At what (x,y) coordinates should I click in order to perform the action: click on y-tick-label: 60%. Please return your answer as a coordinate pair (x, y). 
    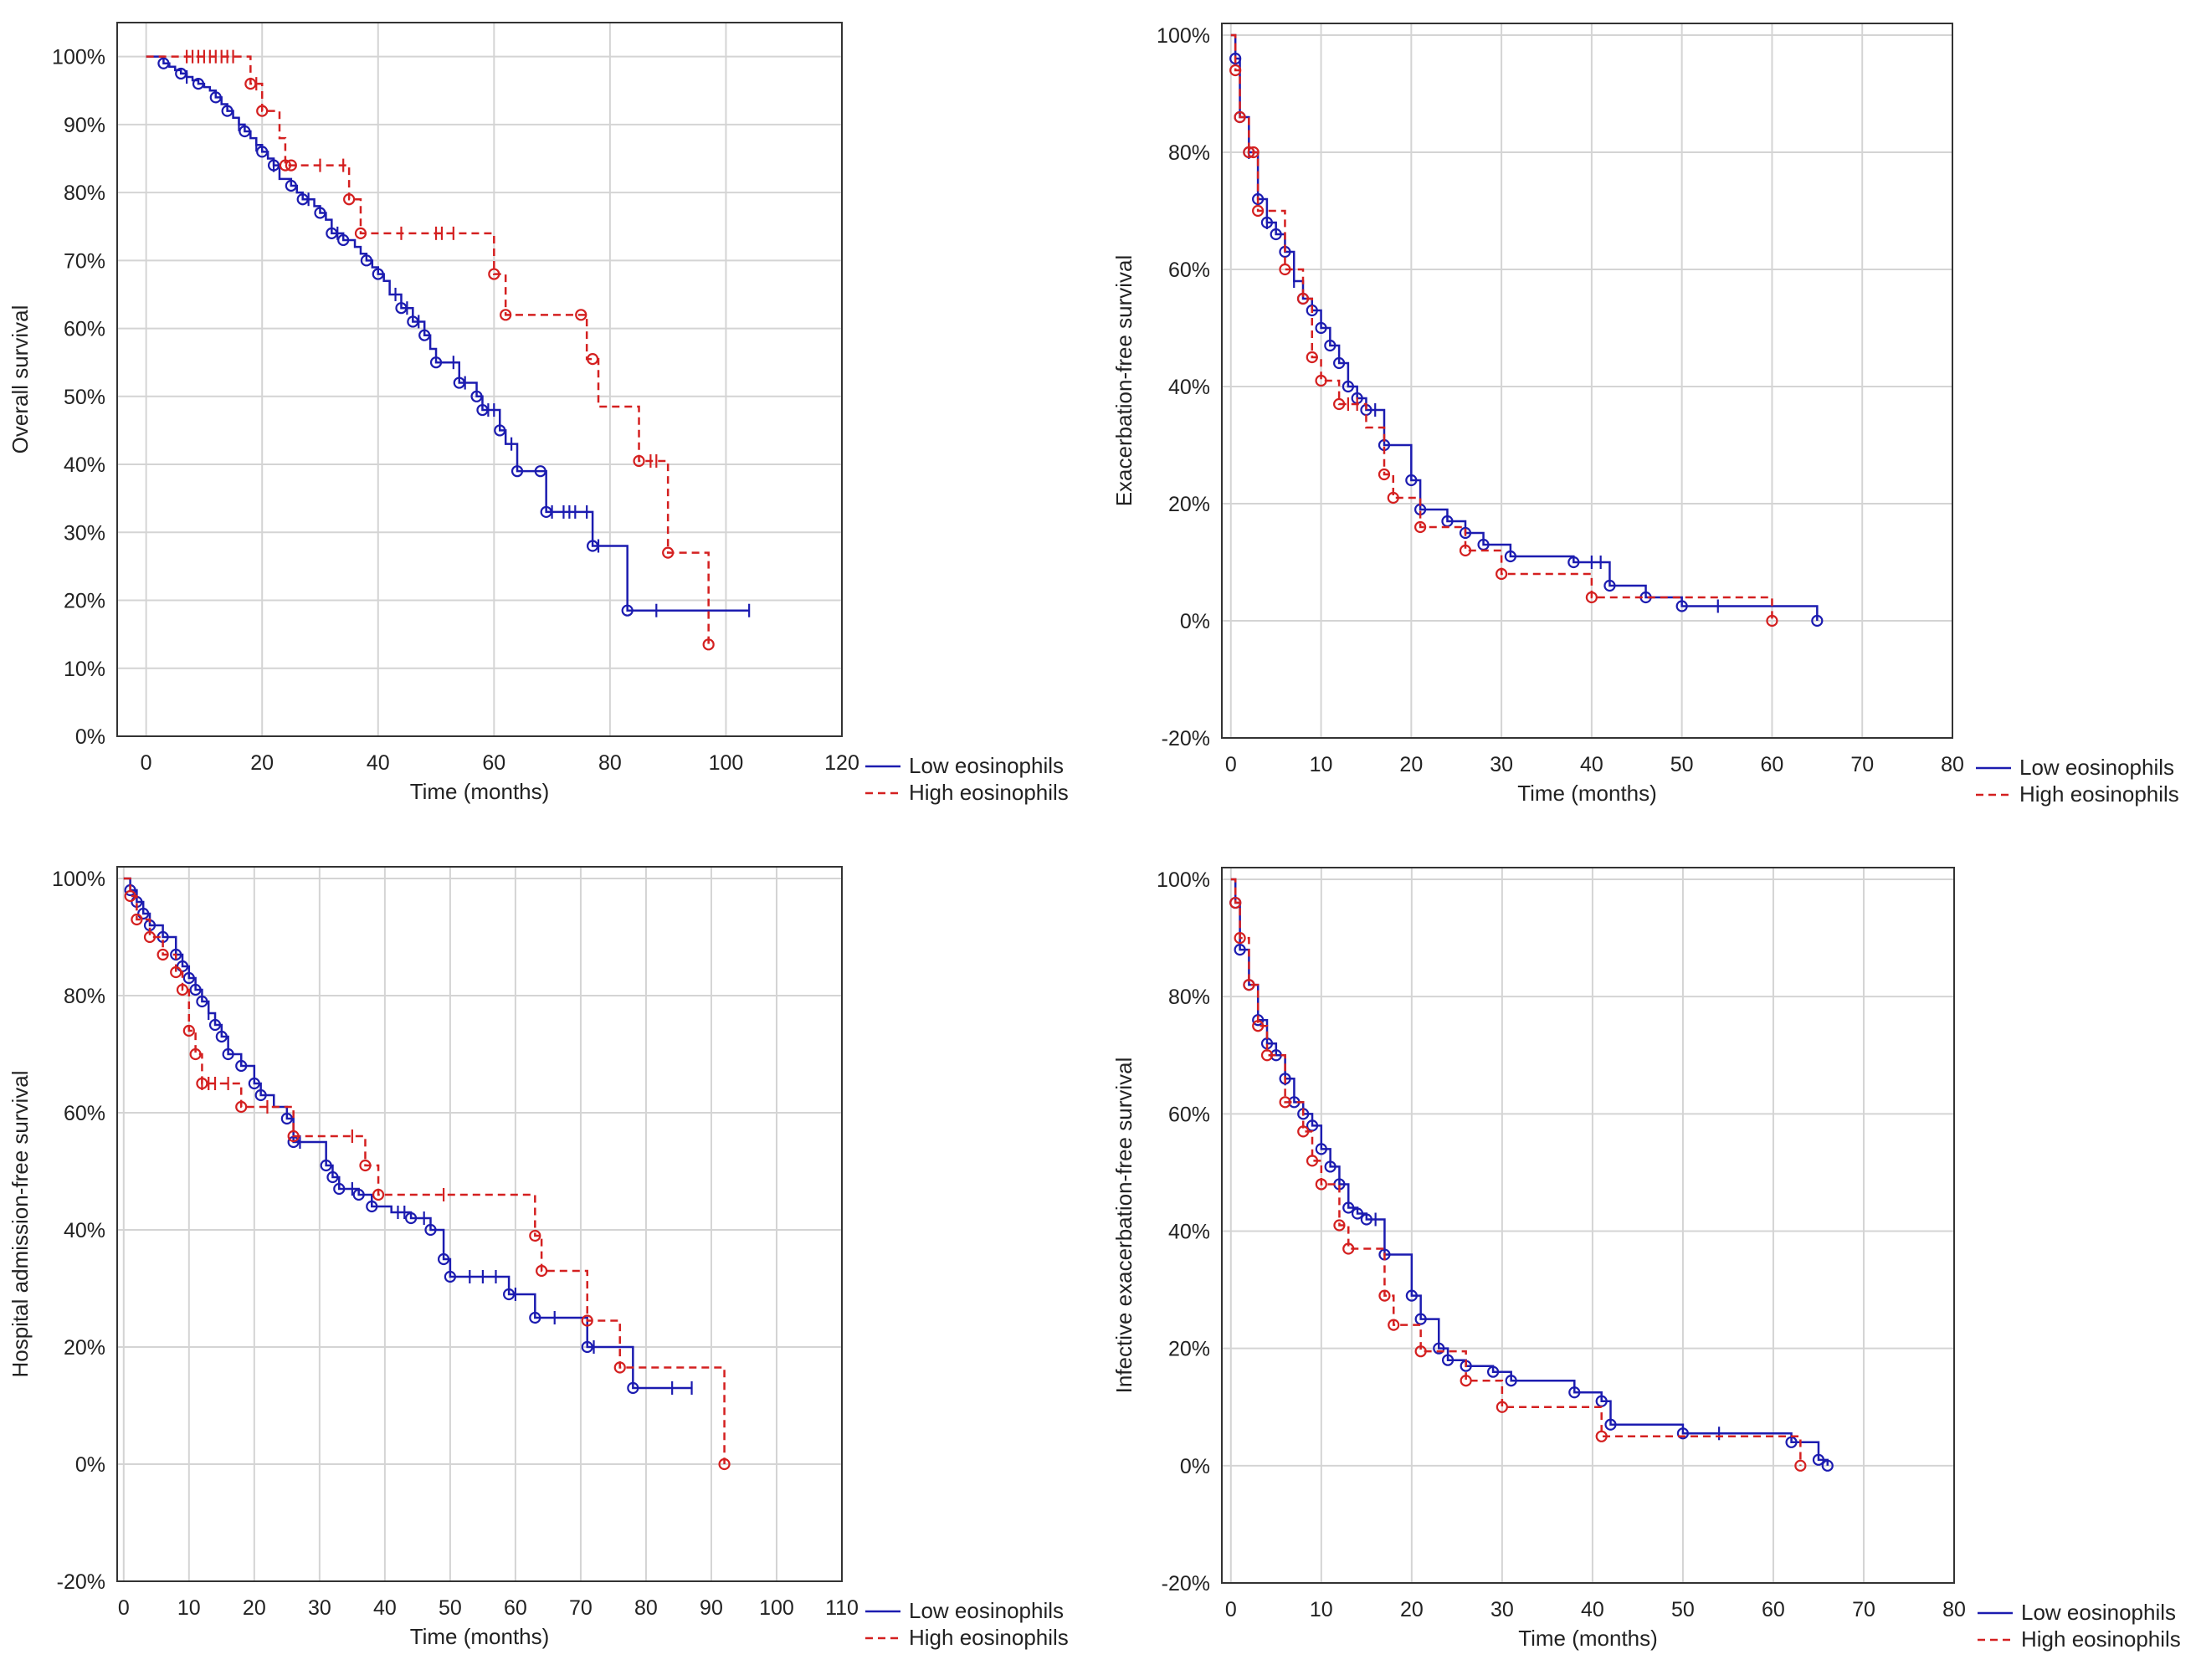
    Looking at the image, I should click on (84, 329).